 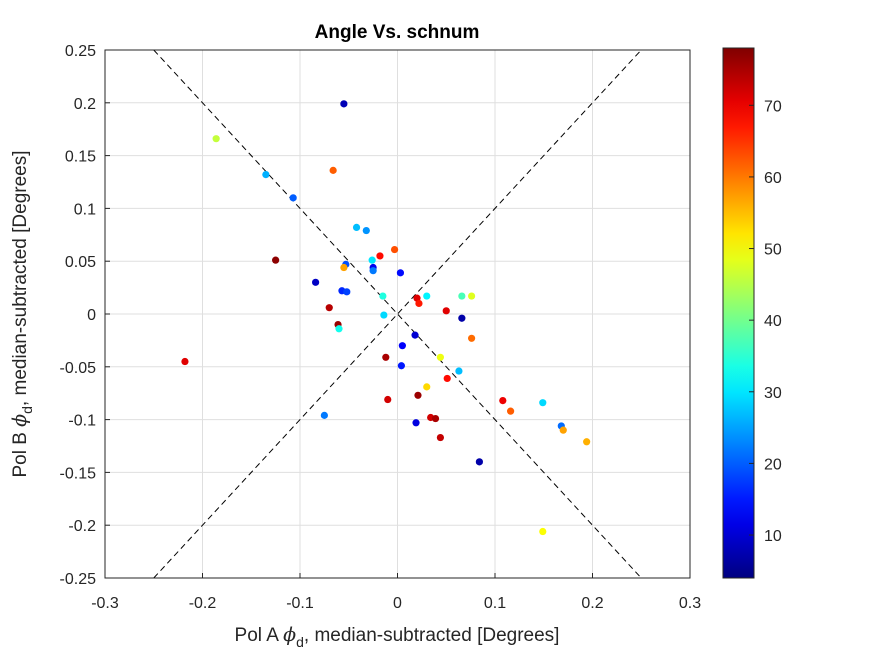 What do you see at coordinates (80, 262) in the screenshot?
I see `y-tick-label: 0.05` at bounding box center [80, 262].